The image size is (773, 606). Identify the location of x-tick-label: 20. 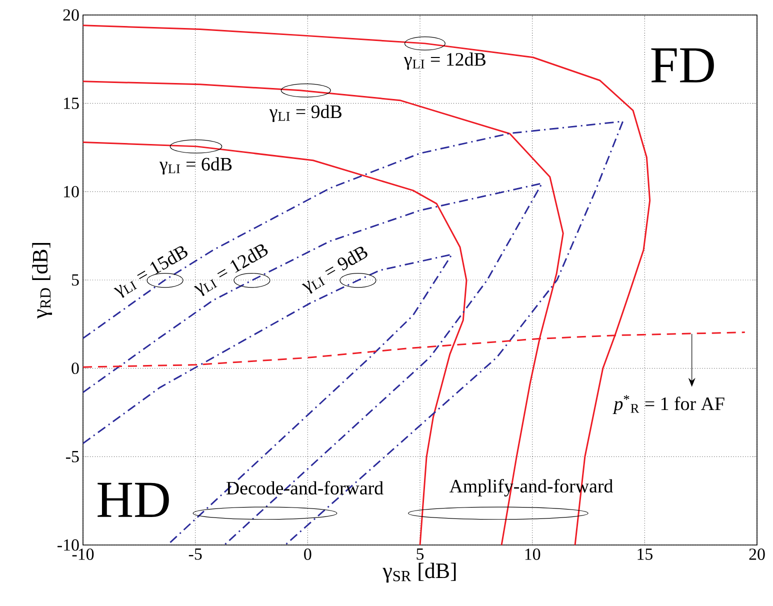
(757, 554).